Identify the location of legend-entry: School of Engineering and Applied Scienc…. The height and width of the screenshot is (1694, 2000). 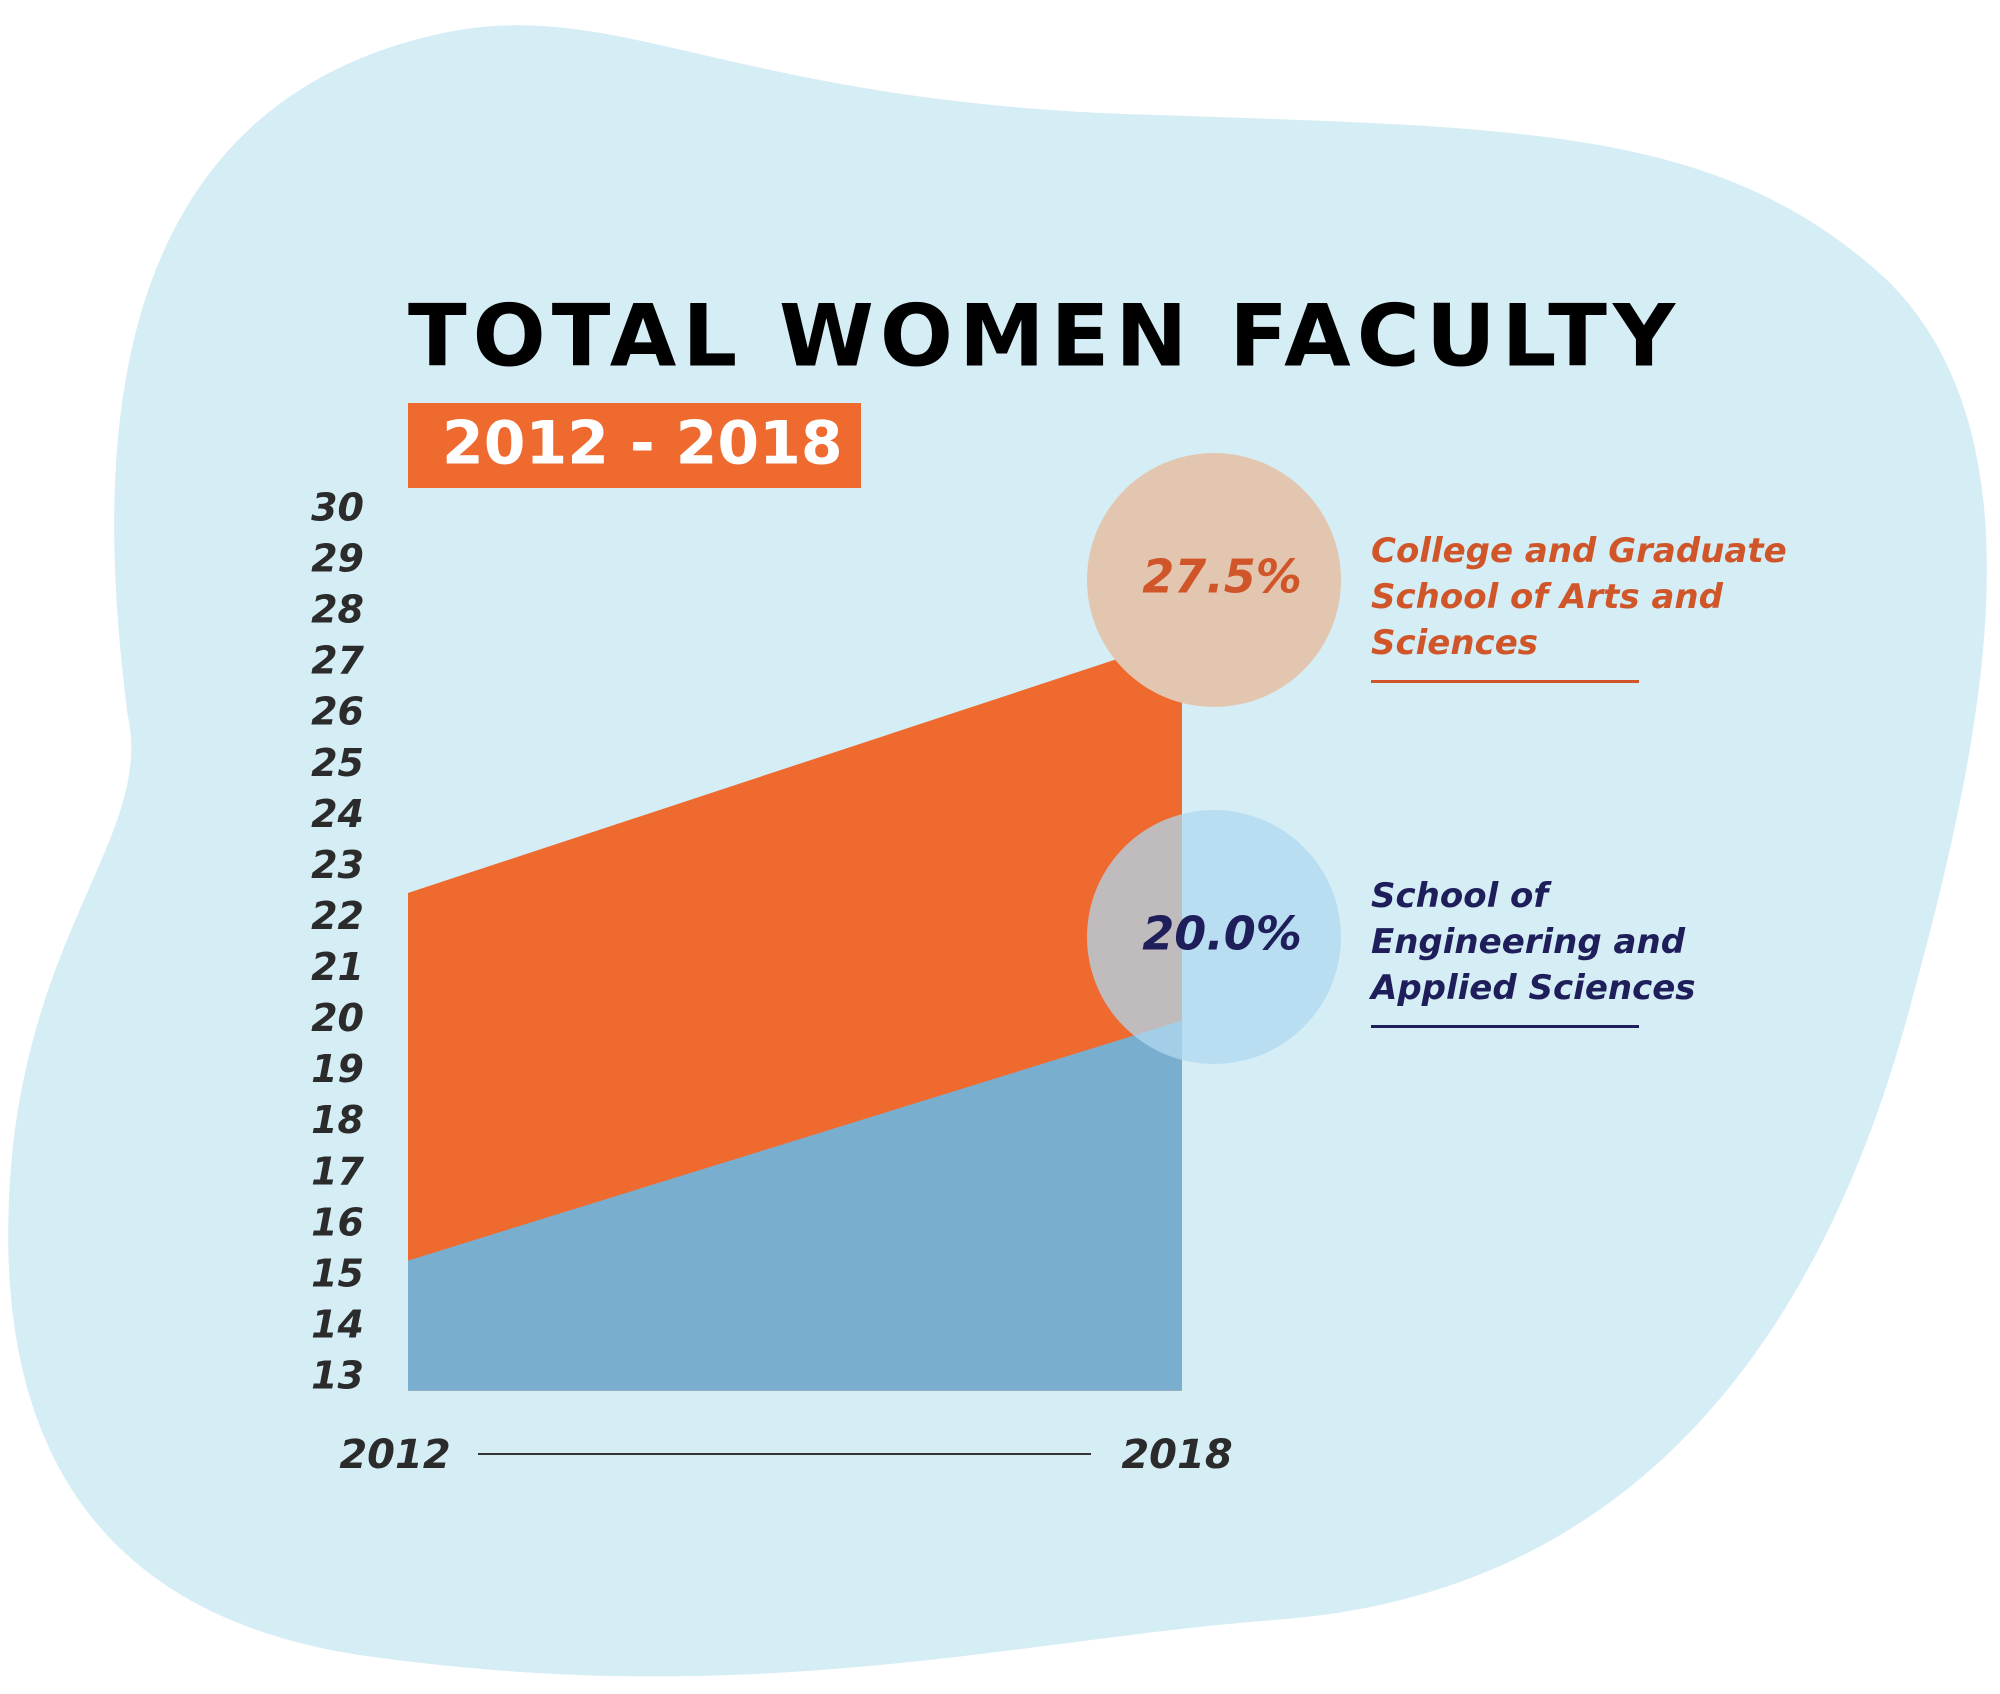
(1651, 950).